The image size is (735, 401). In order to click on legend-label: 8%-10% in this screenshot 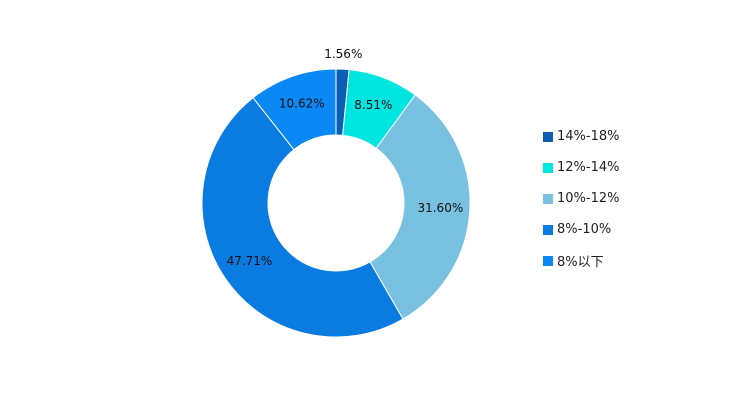, I will do `click(584, 229)`.